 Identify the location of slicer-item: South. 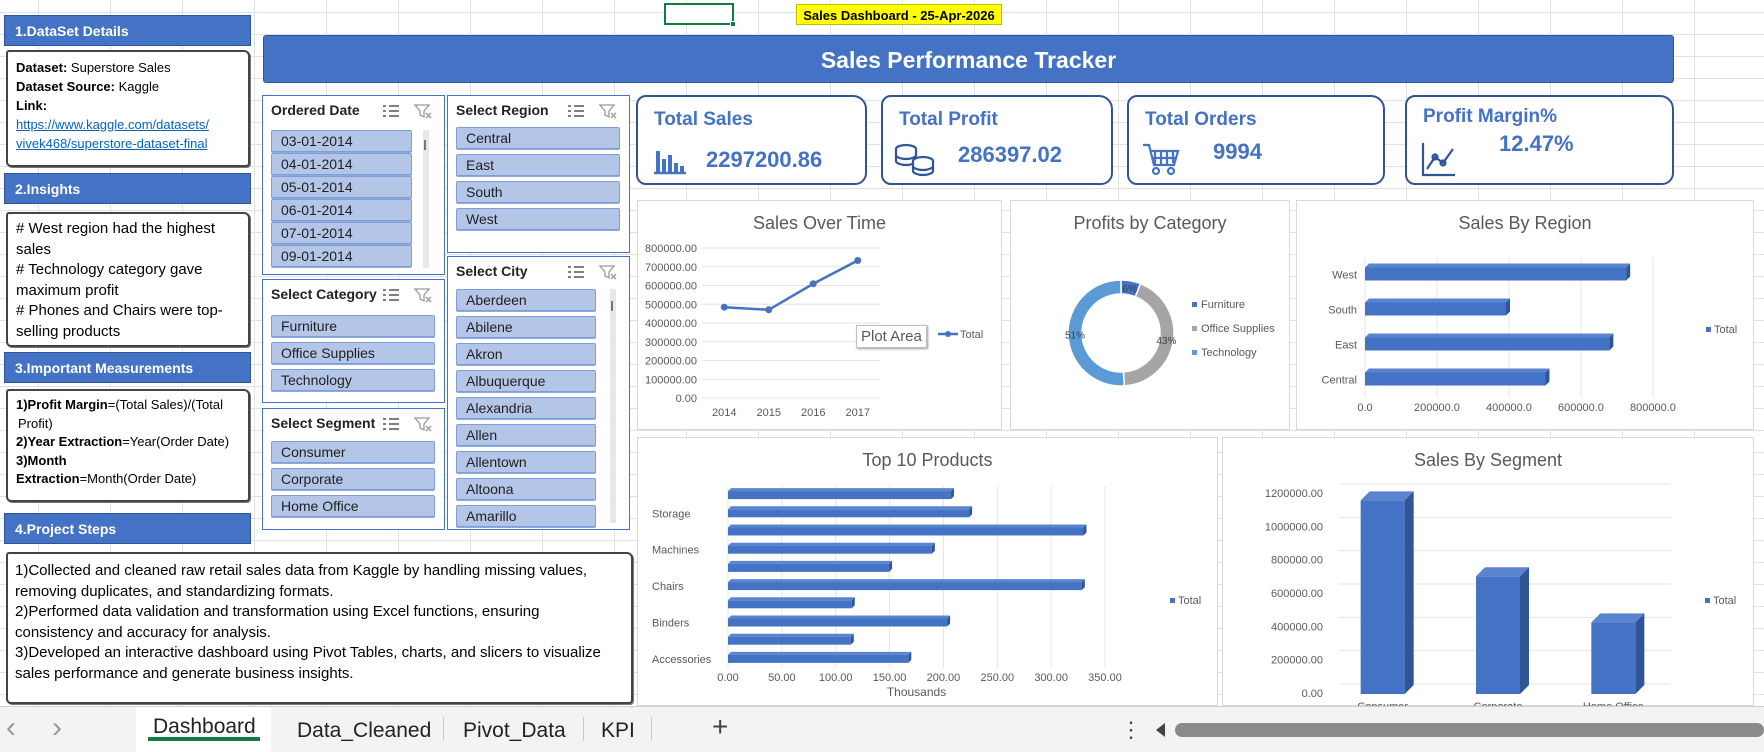
(538, 192).